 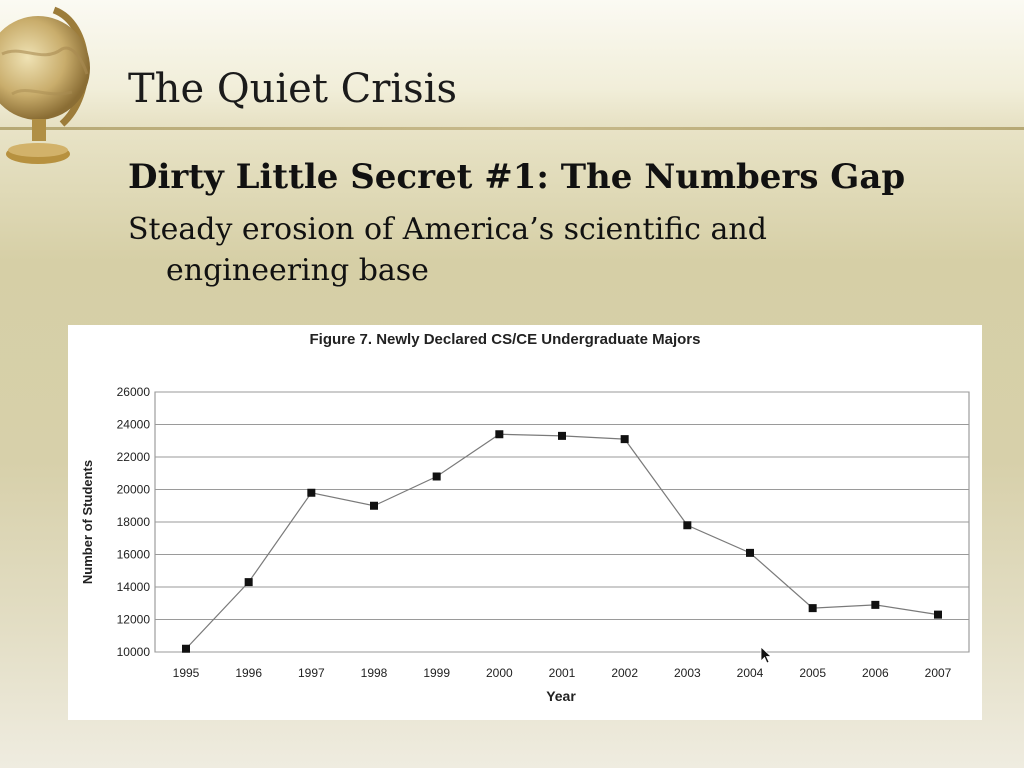 I want to click on x-tick-label: 1995, so click(x=186, y=673).